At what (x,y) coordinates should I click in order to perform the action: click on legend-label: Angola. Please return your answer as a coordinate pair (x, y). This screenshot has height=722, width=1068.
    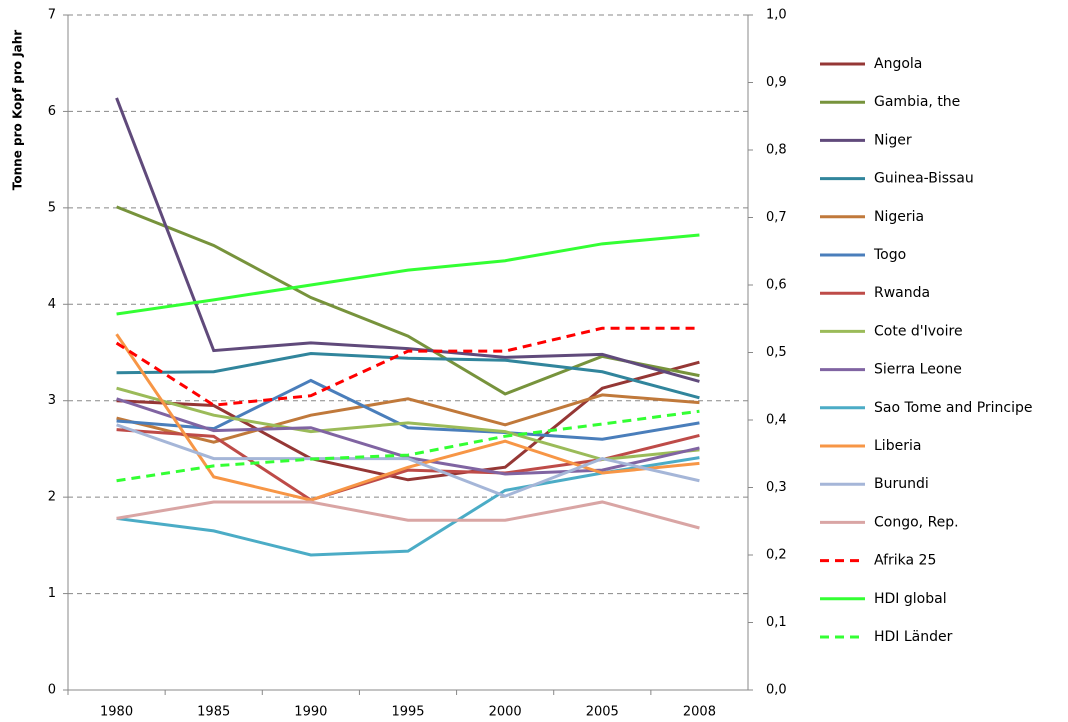
    Looking at the image, I should click on (898, 64).